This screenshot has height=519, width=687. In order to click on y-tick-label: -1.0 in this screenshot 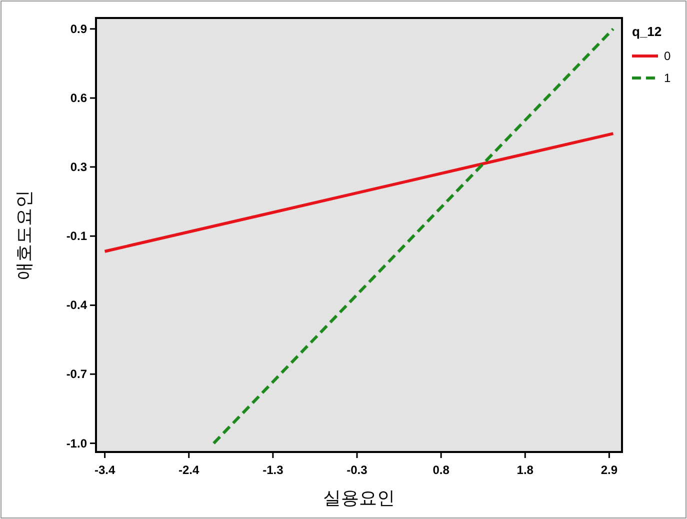, I will do `click(77, 443)`.